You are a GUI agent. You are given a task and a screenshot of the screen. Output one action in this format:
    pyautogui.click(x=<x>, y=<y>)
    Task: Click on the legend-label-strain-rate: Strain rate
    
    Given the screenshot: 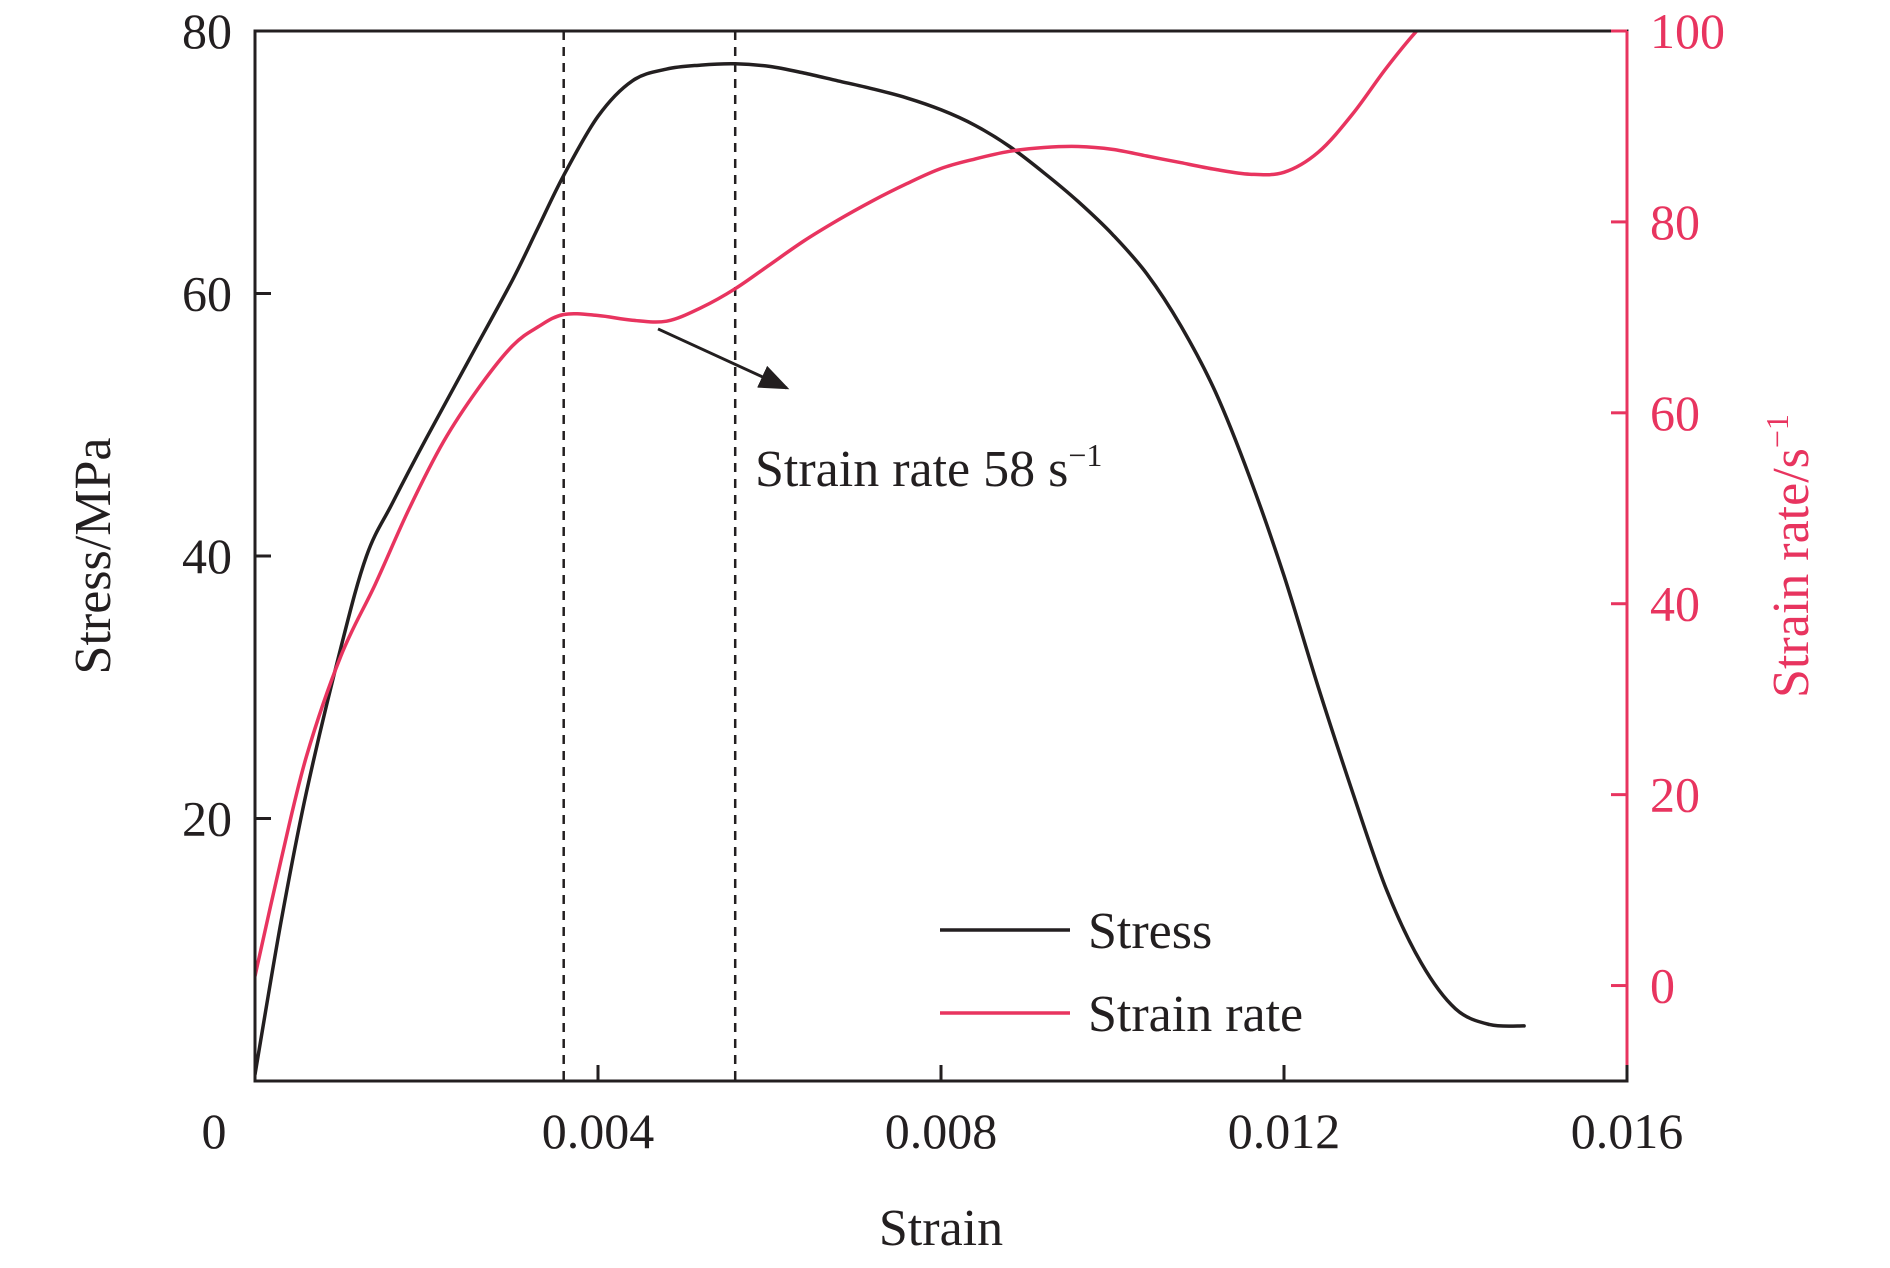 What is the action you would take?
    pyautogui.click(x=1195, y=1014)
    